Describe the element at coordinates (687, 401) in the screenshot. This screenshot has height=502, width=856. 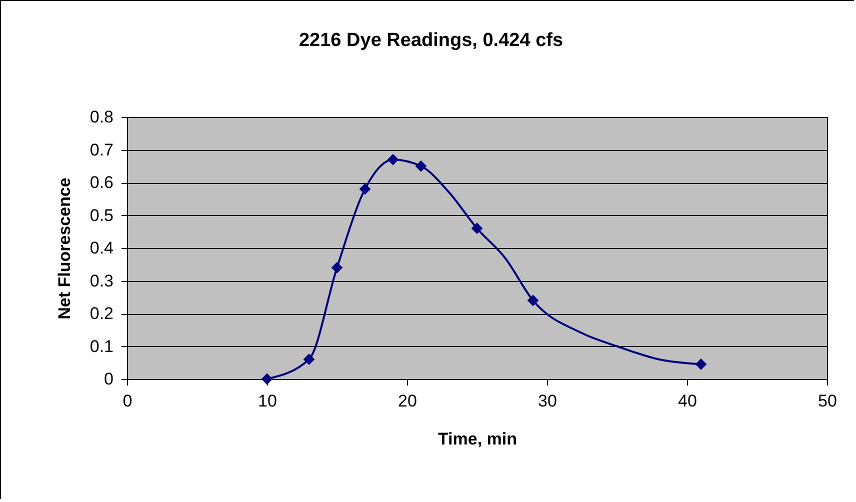
I see `x-tick-label: 40` at that location.